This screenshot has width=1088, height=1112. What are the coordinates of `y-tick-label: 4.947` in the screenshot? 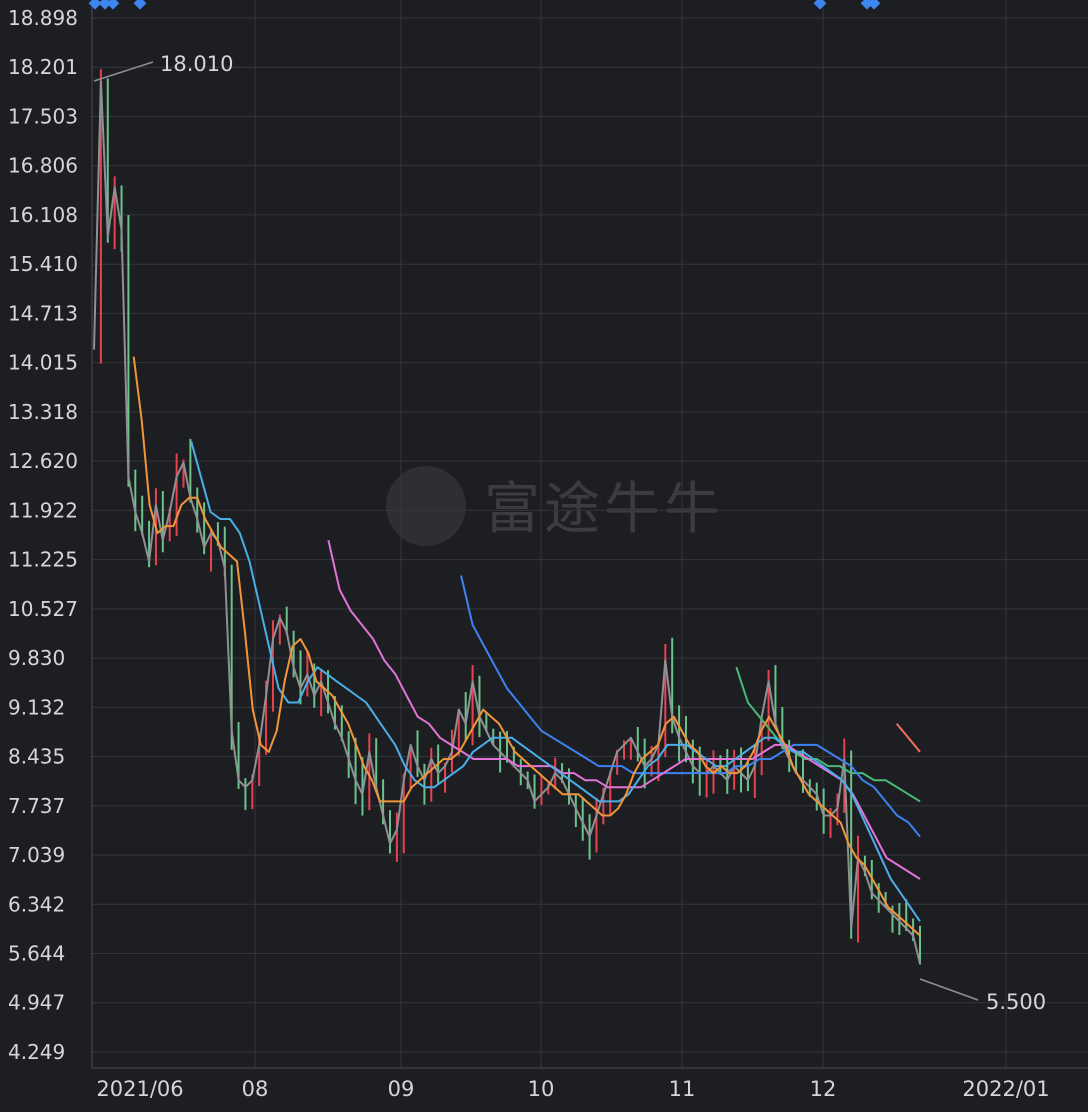 It's located at (36, 1003).